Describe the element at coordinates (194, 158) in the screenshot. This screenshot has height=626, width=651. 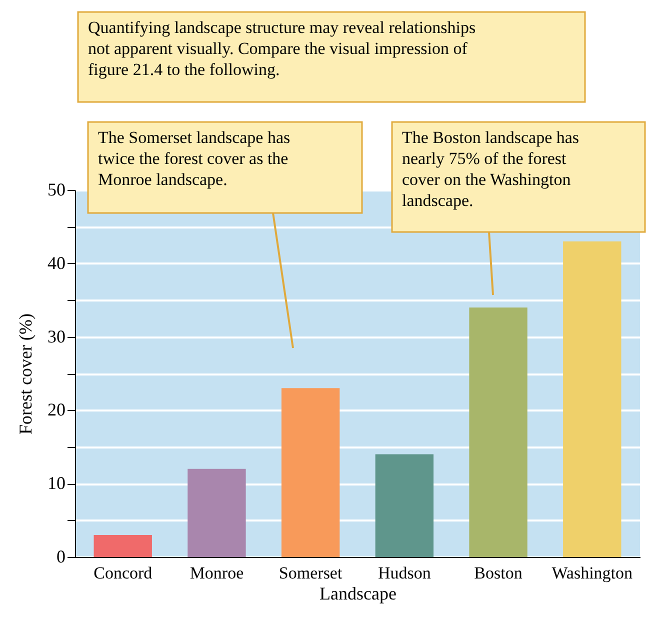
I see `text: The Somerset landscape has twice the forest cover as the Monroe landscape.` at that location.